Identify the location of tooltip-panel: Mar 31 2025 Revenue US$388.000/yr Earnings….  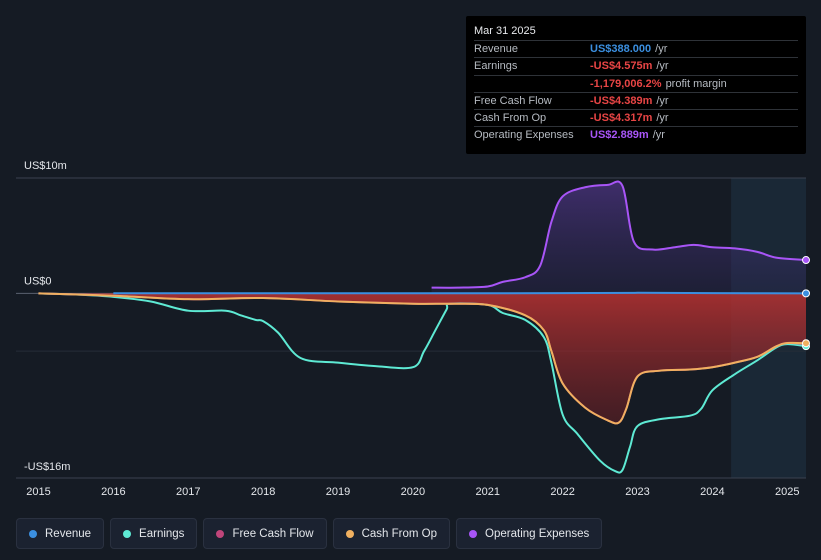
(636, 85).